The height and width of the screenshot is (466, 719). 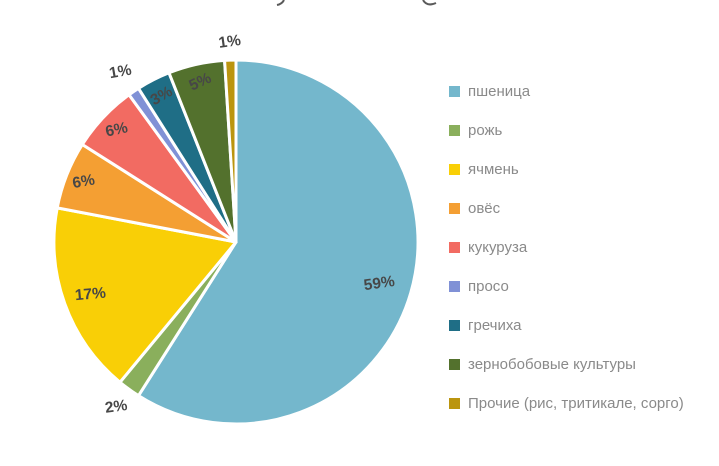 What do you see at coordinates (116, 407) in the screenshot?
I see `slice-percent-label-2: 2%` at bounding box center [116, 407].